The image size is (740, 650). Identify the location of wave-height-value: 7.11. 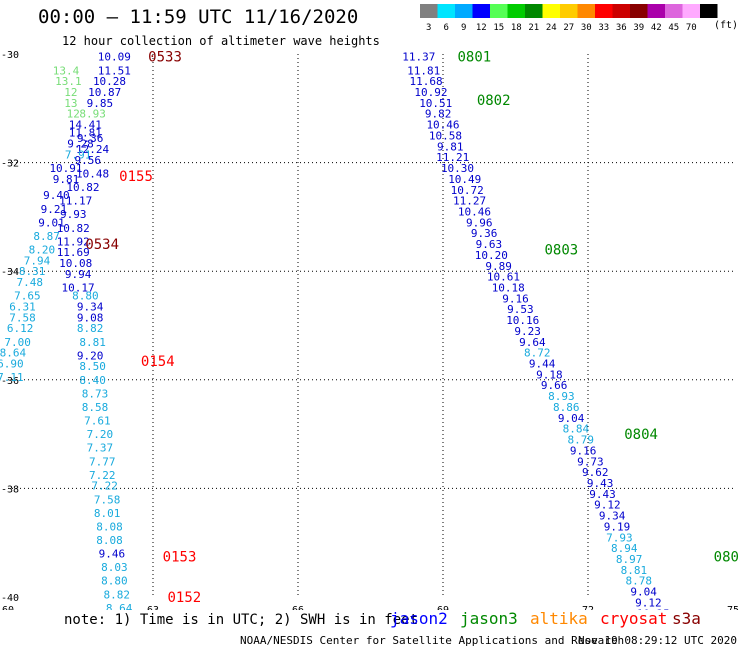
(12, 377).